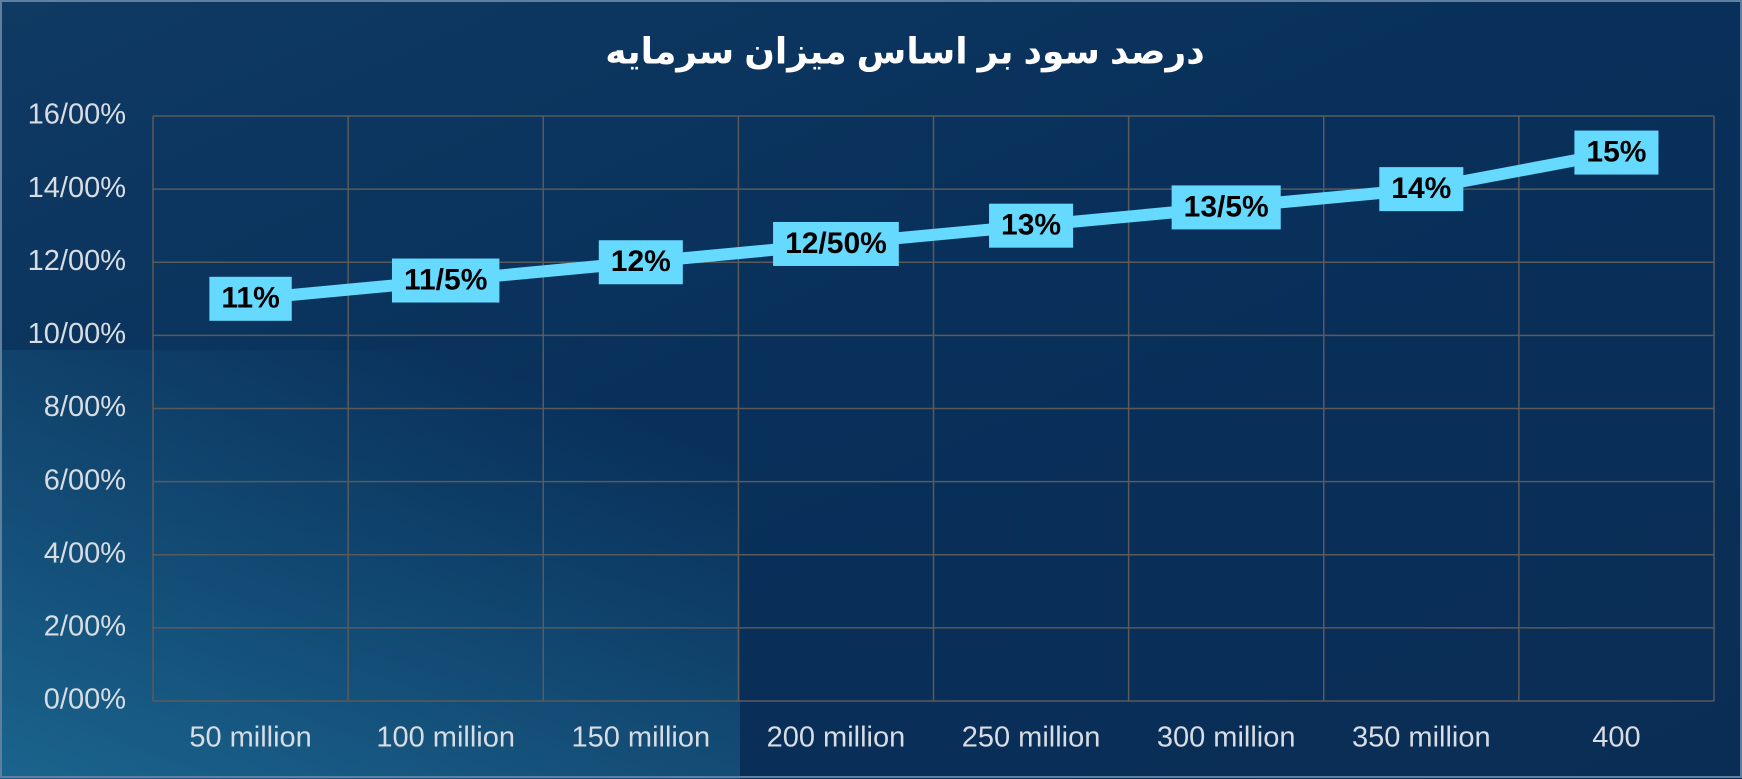  Describe the element at coordinates (85, 407) in the screenshot. I see `y-tick-label: 8/00%` at that location.